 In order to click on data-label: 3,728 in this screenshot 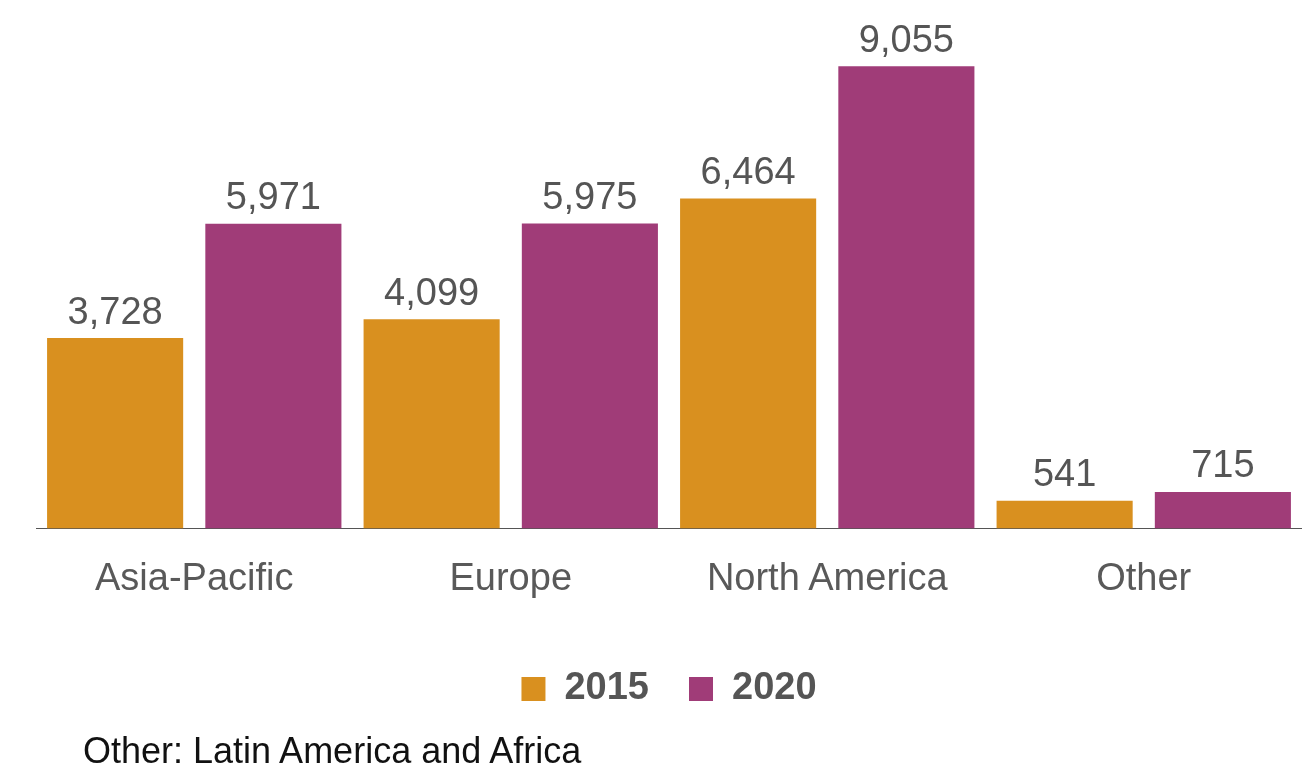, I will do `click(115, 310)`.